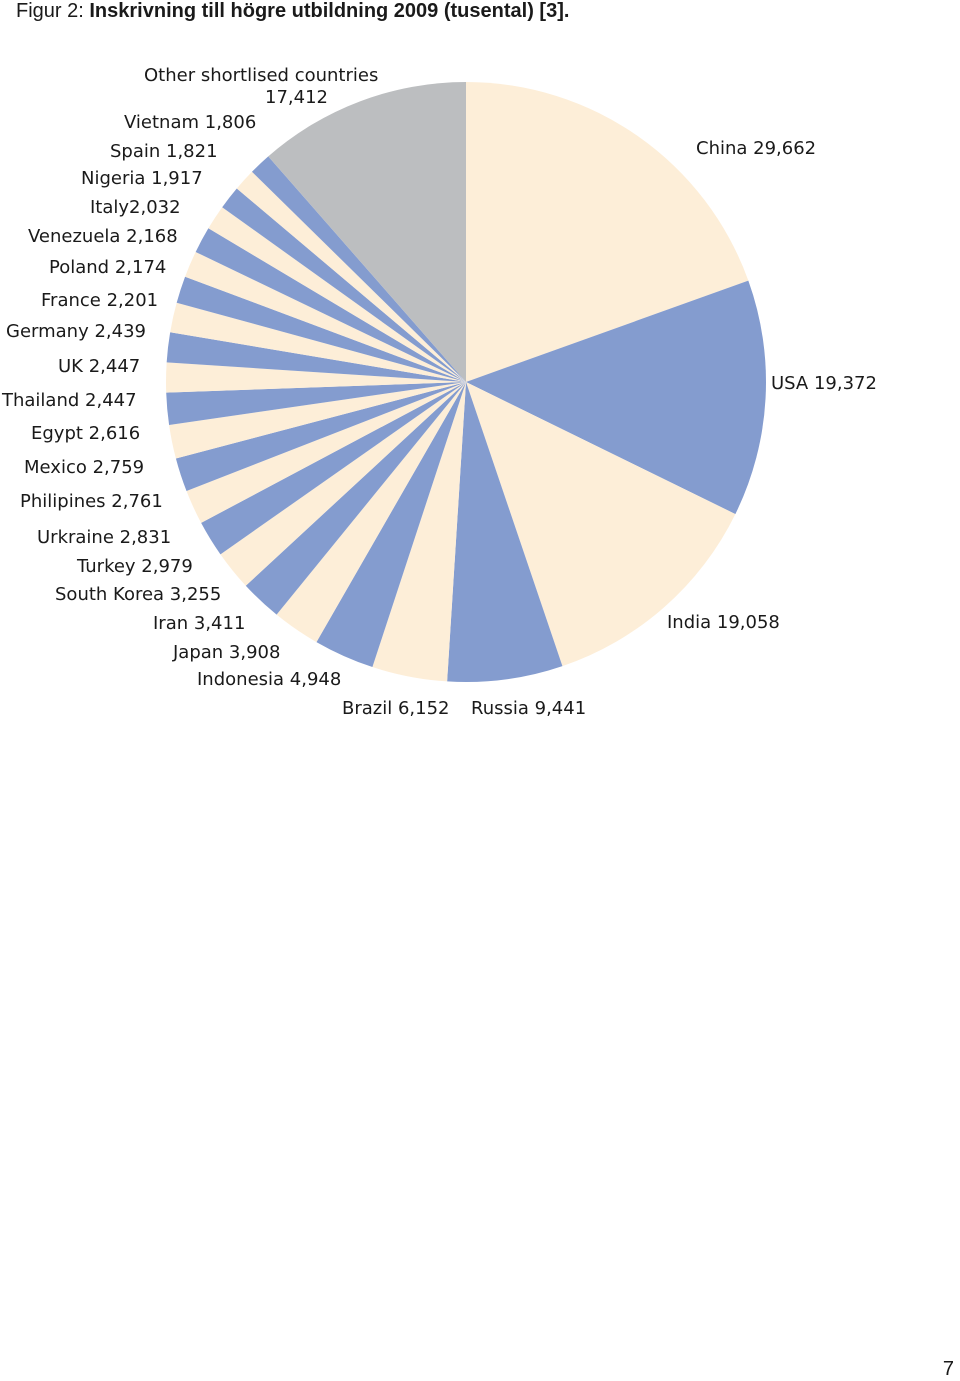 This screenshot has height=1381, width=960. What do you see at coordinates (824, 383) in the screenshot?
I see `slice-label-usa: USA 19,372` at bounding box center [824, 383].